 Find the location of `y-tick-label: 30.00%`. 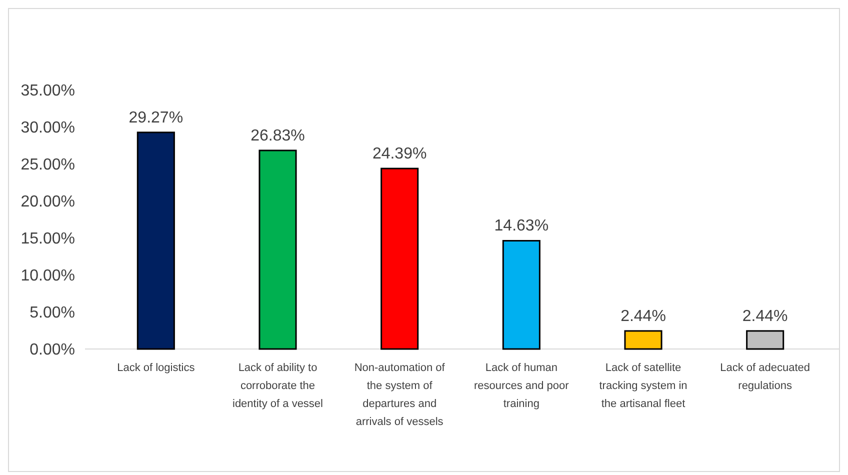

y-tick-label: 30.00% is located at coordinates (47, 128).